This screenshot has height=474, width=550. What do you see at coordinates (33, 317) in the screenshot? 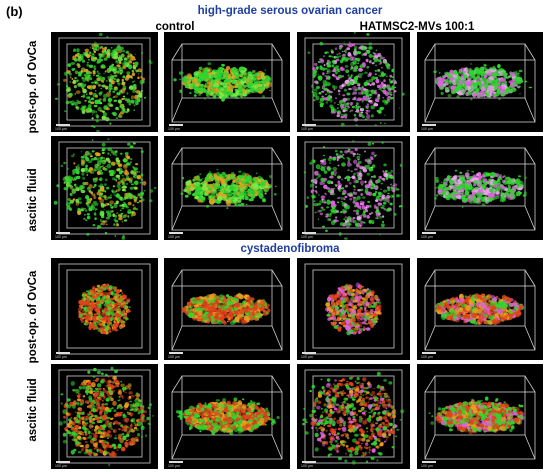
I see `row-label-post-op-2: post-op. of OvCa` at bounding box center [33, 317].